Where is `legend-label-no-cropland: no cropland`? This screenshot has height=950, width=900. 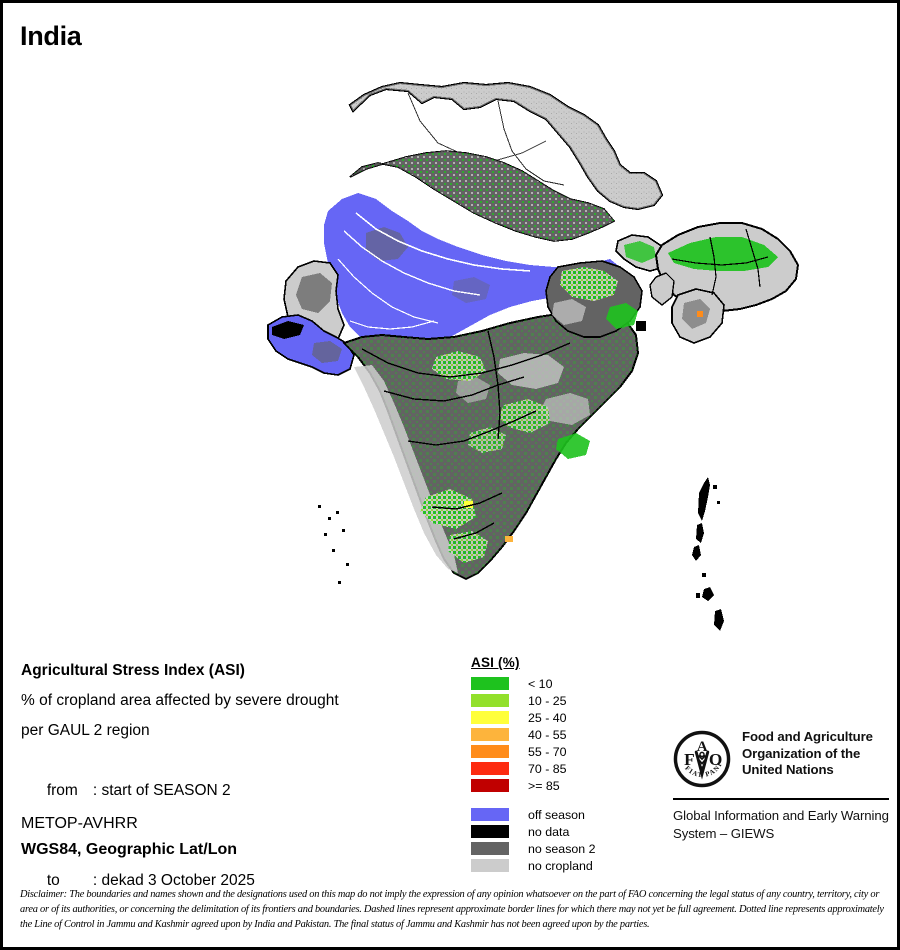
legend-label-no-cropland: no cropland is located at coordinates (560, 865).